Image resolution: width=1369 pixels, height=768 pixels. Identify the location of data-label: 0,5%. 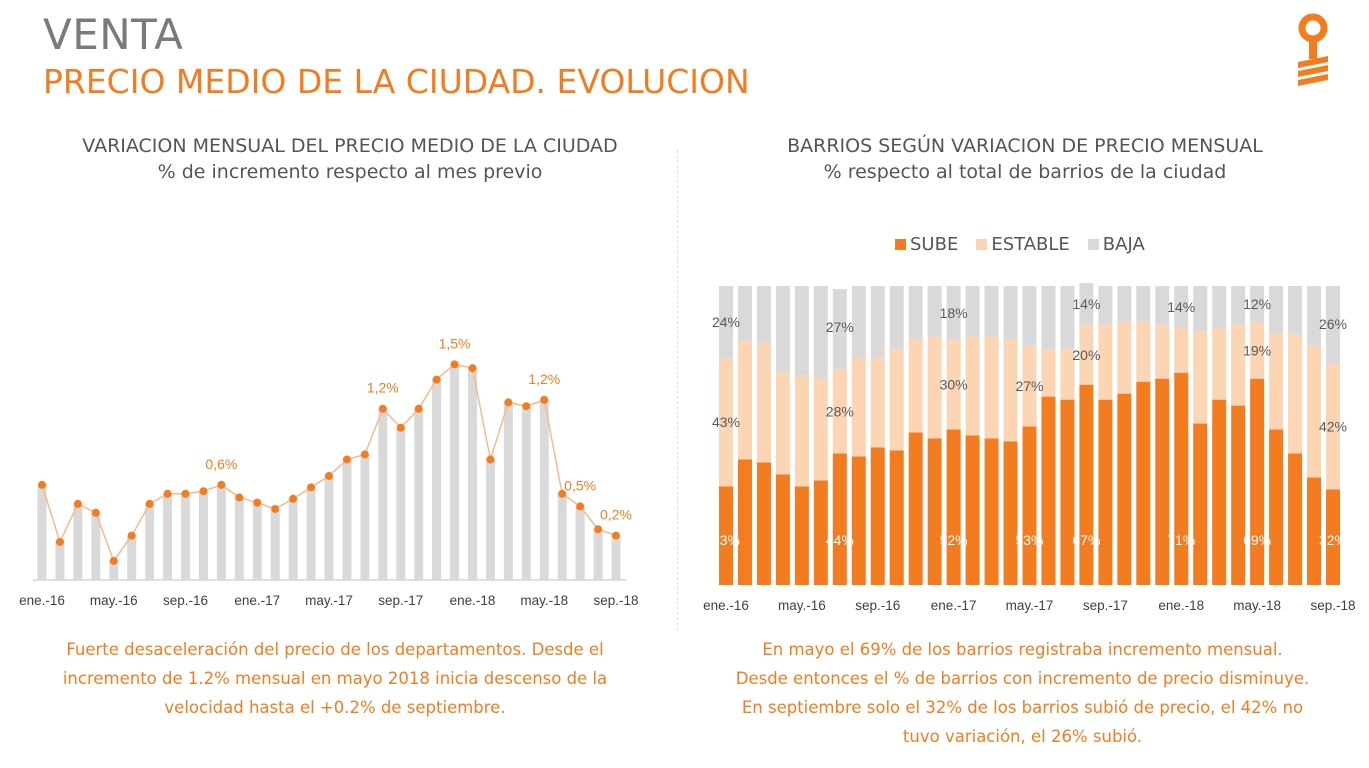
(580, 485).